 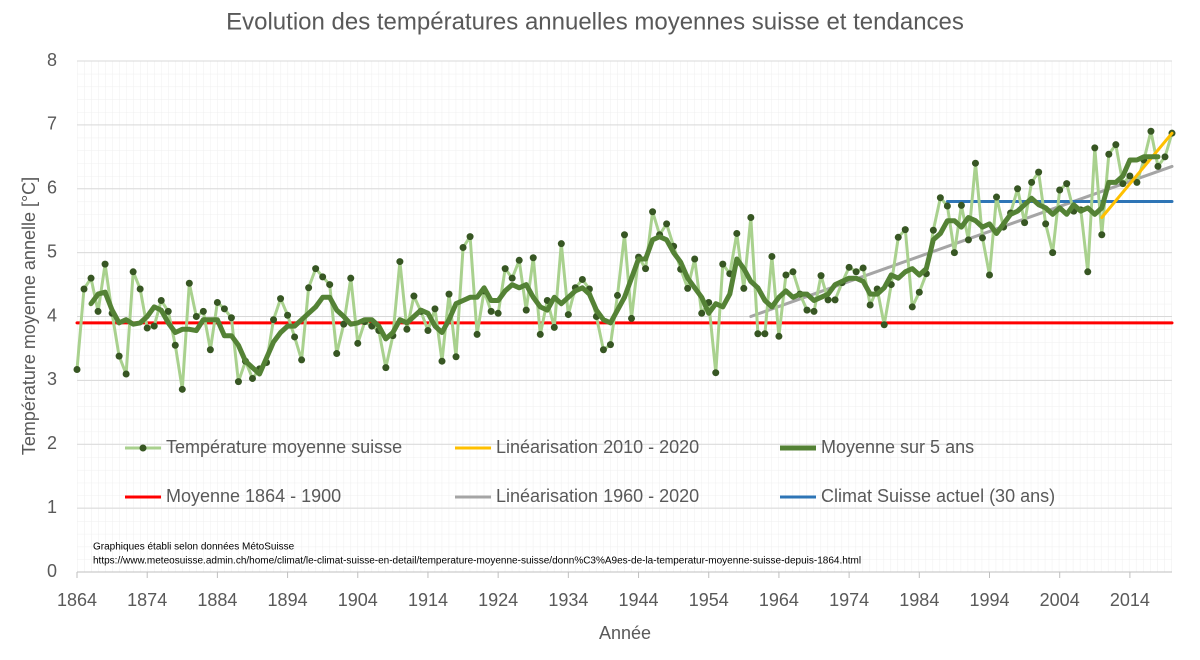 What do you see at coordinates (897, 447) in the screenshot?
I see `legend-label: Moyenne sur 5 ans` at bounding box center [897, 447].